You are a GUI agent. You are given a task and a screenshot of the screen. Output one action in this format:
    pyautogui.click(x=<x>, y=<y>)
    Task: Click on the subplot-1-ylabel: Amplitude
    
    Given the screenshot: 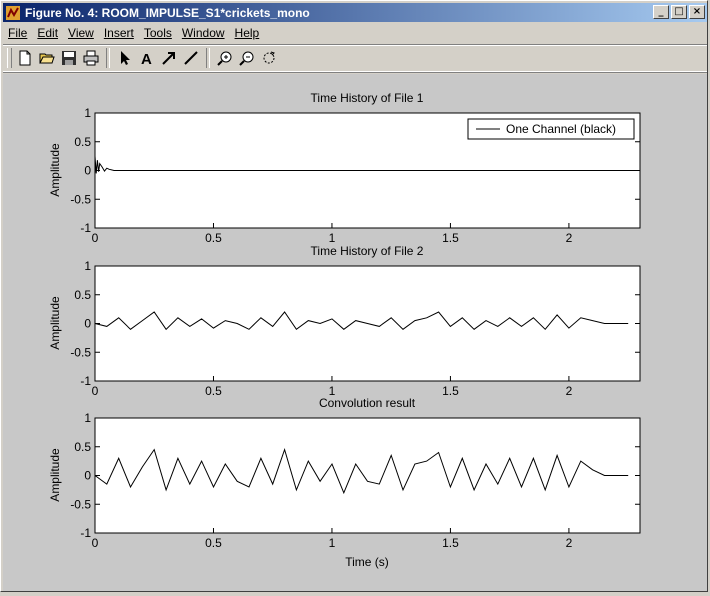 What is the action you would take?
    pyautogui.click(x=55, y=170)
    